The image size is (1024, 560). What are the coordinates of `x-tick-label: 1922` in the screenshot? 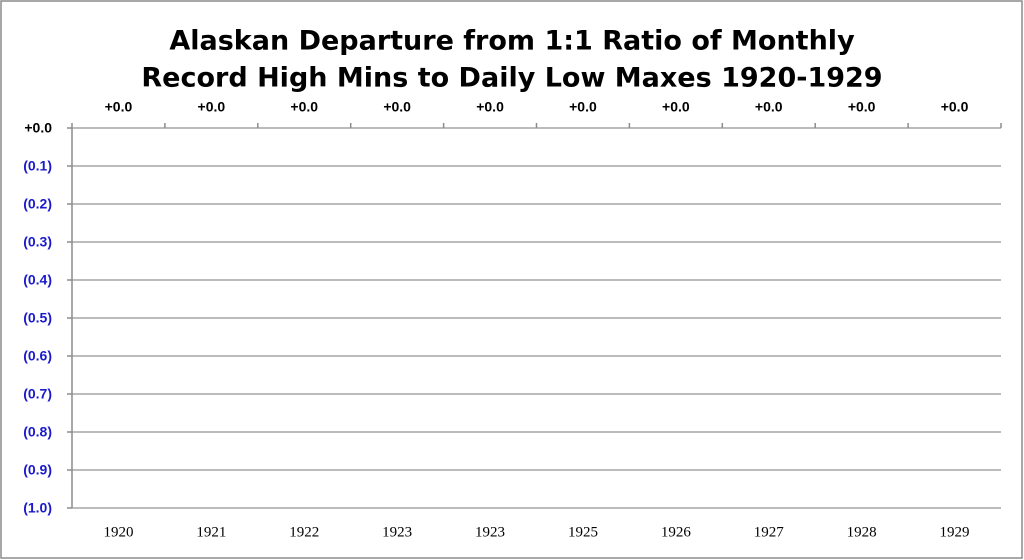 It's located at (304, 532).